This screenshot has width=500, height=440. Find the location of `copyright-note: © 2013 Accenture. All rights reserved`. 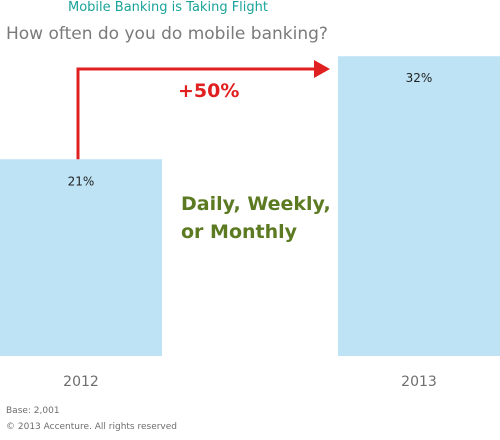

copyright-note: © 2013 Accenture. All rights reserved is located at coordinates (92, 427).